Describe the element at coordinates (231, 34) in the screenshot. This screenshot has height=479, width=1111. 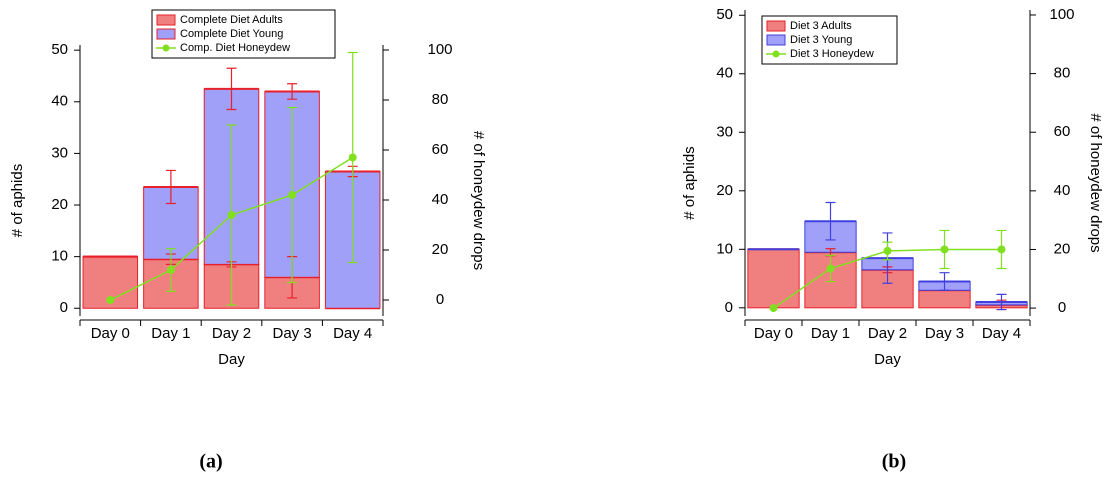
I see `legend-label: Complete Diet Young` at that location.